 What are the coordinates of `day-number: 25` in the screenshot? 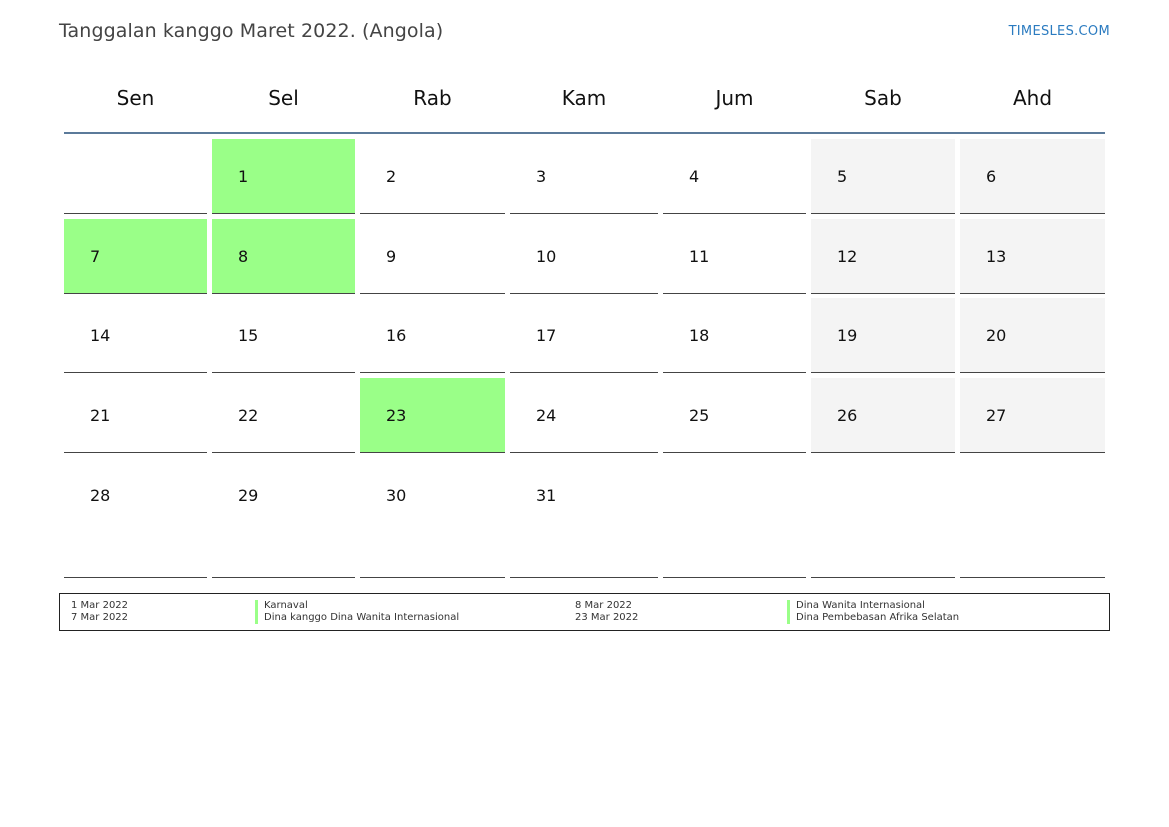 It's located at (699, 415).